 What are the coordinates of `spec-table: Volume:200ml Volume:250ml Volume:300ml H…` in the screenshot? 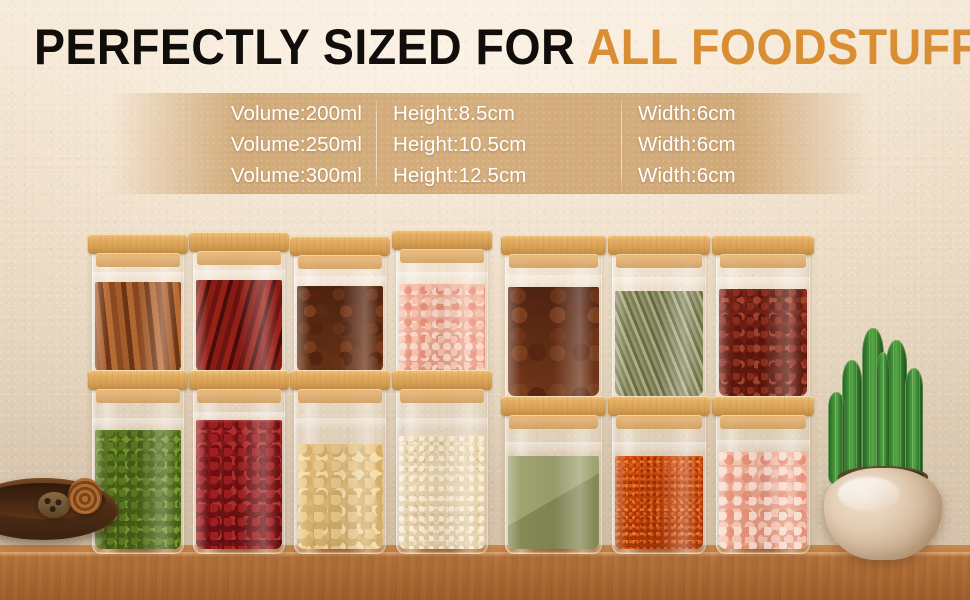 It's located at (490, 144).